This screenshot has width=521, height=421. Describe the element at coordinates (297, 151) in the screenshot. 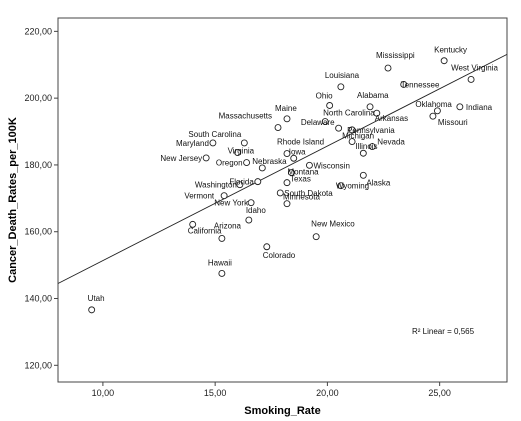

I see `point-label: Iowa` at that location.